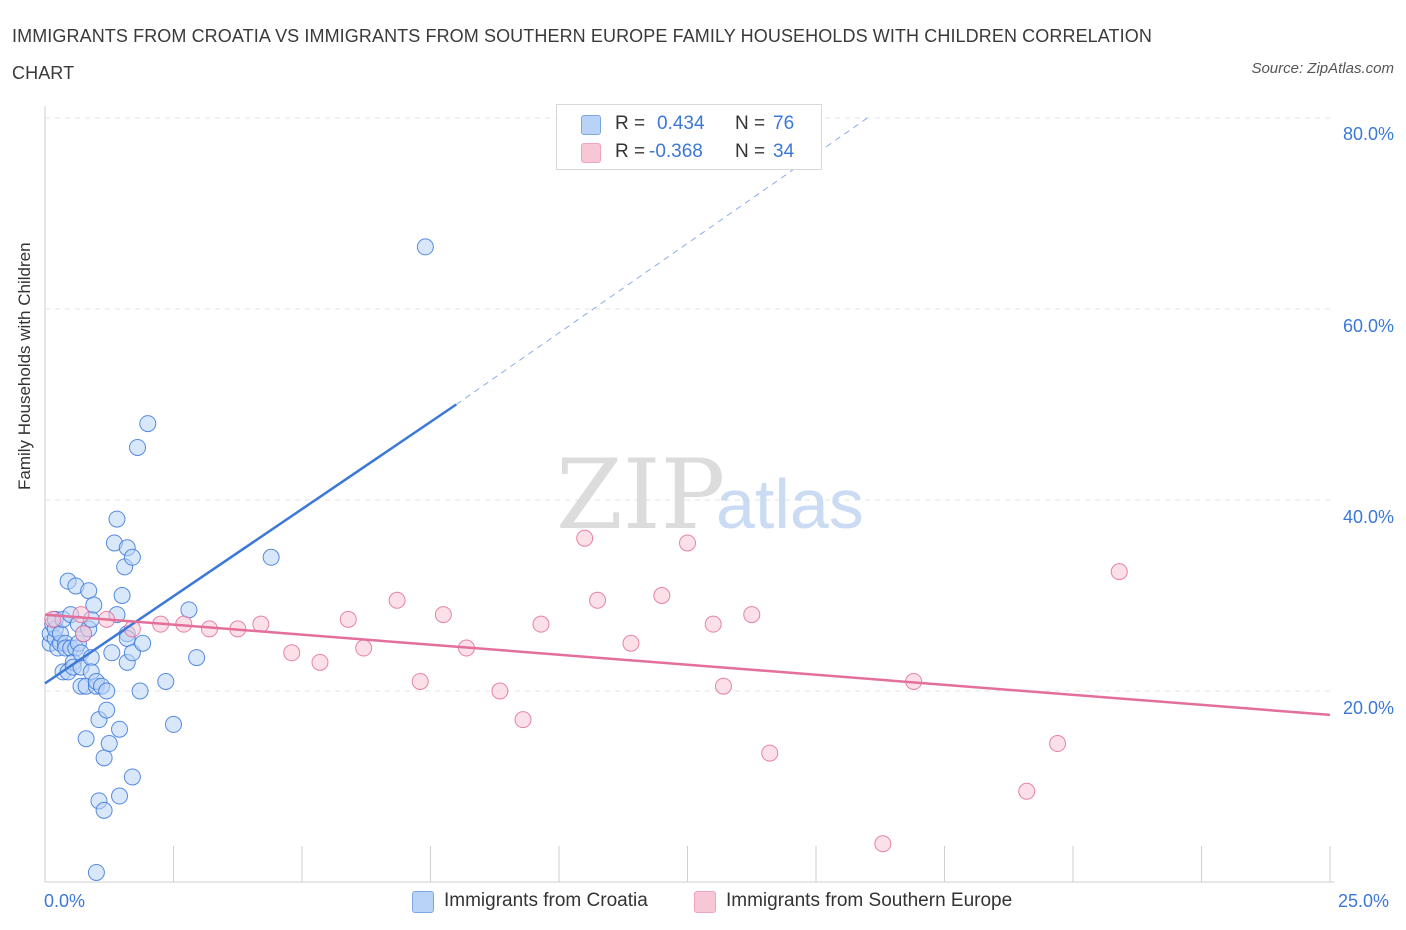 This screenshot has height=930, width=1406. Describe the element at coordinates (591, 125) in the screenshot. I see `croatia-swatch-icon` at that location.